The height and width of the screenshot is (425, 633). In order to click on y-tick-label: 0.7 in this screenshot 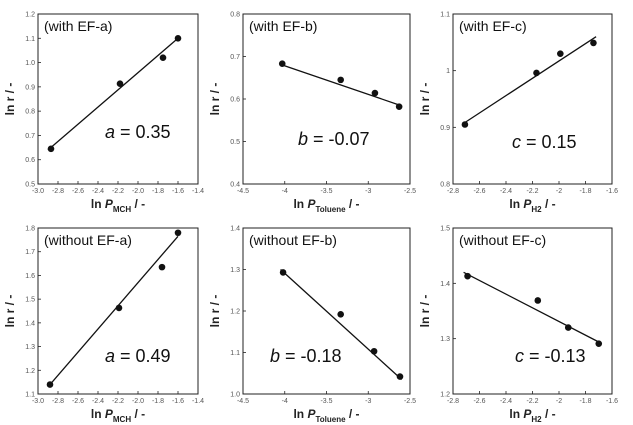, I will do `click(235, 57)`.